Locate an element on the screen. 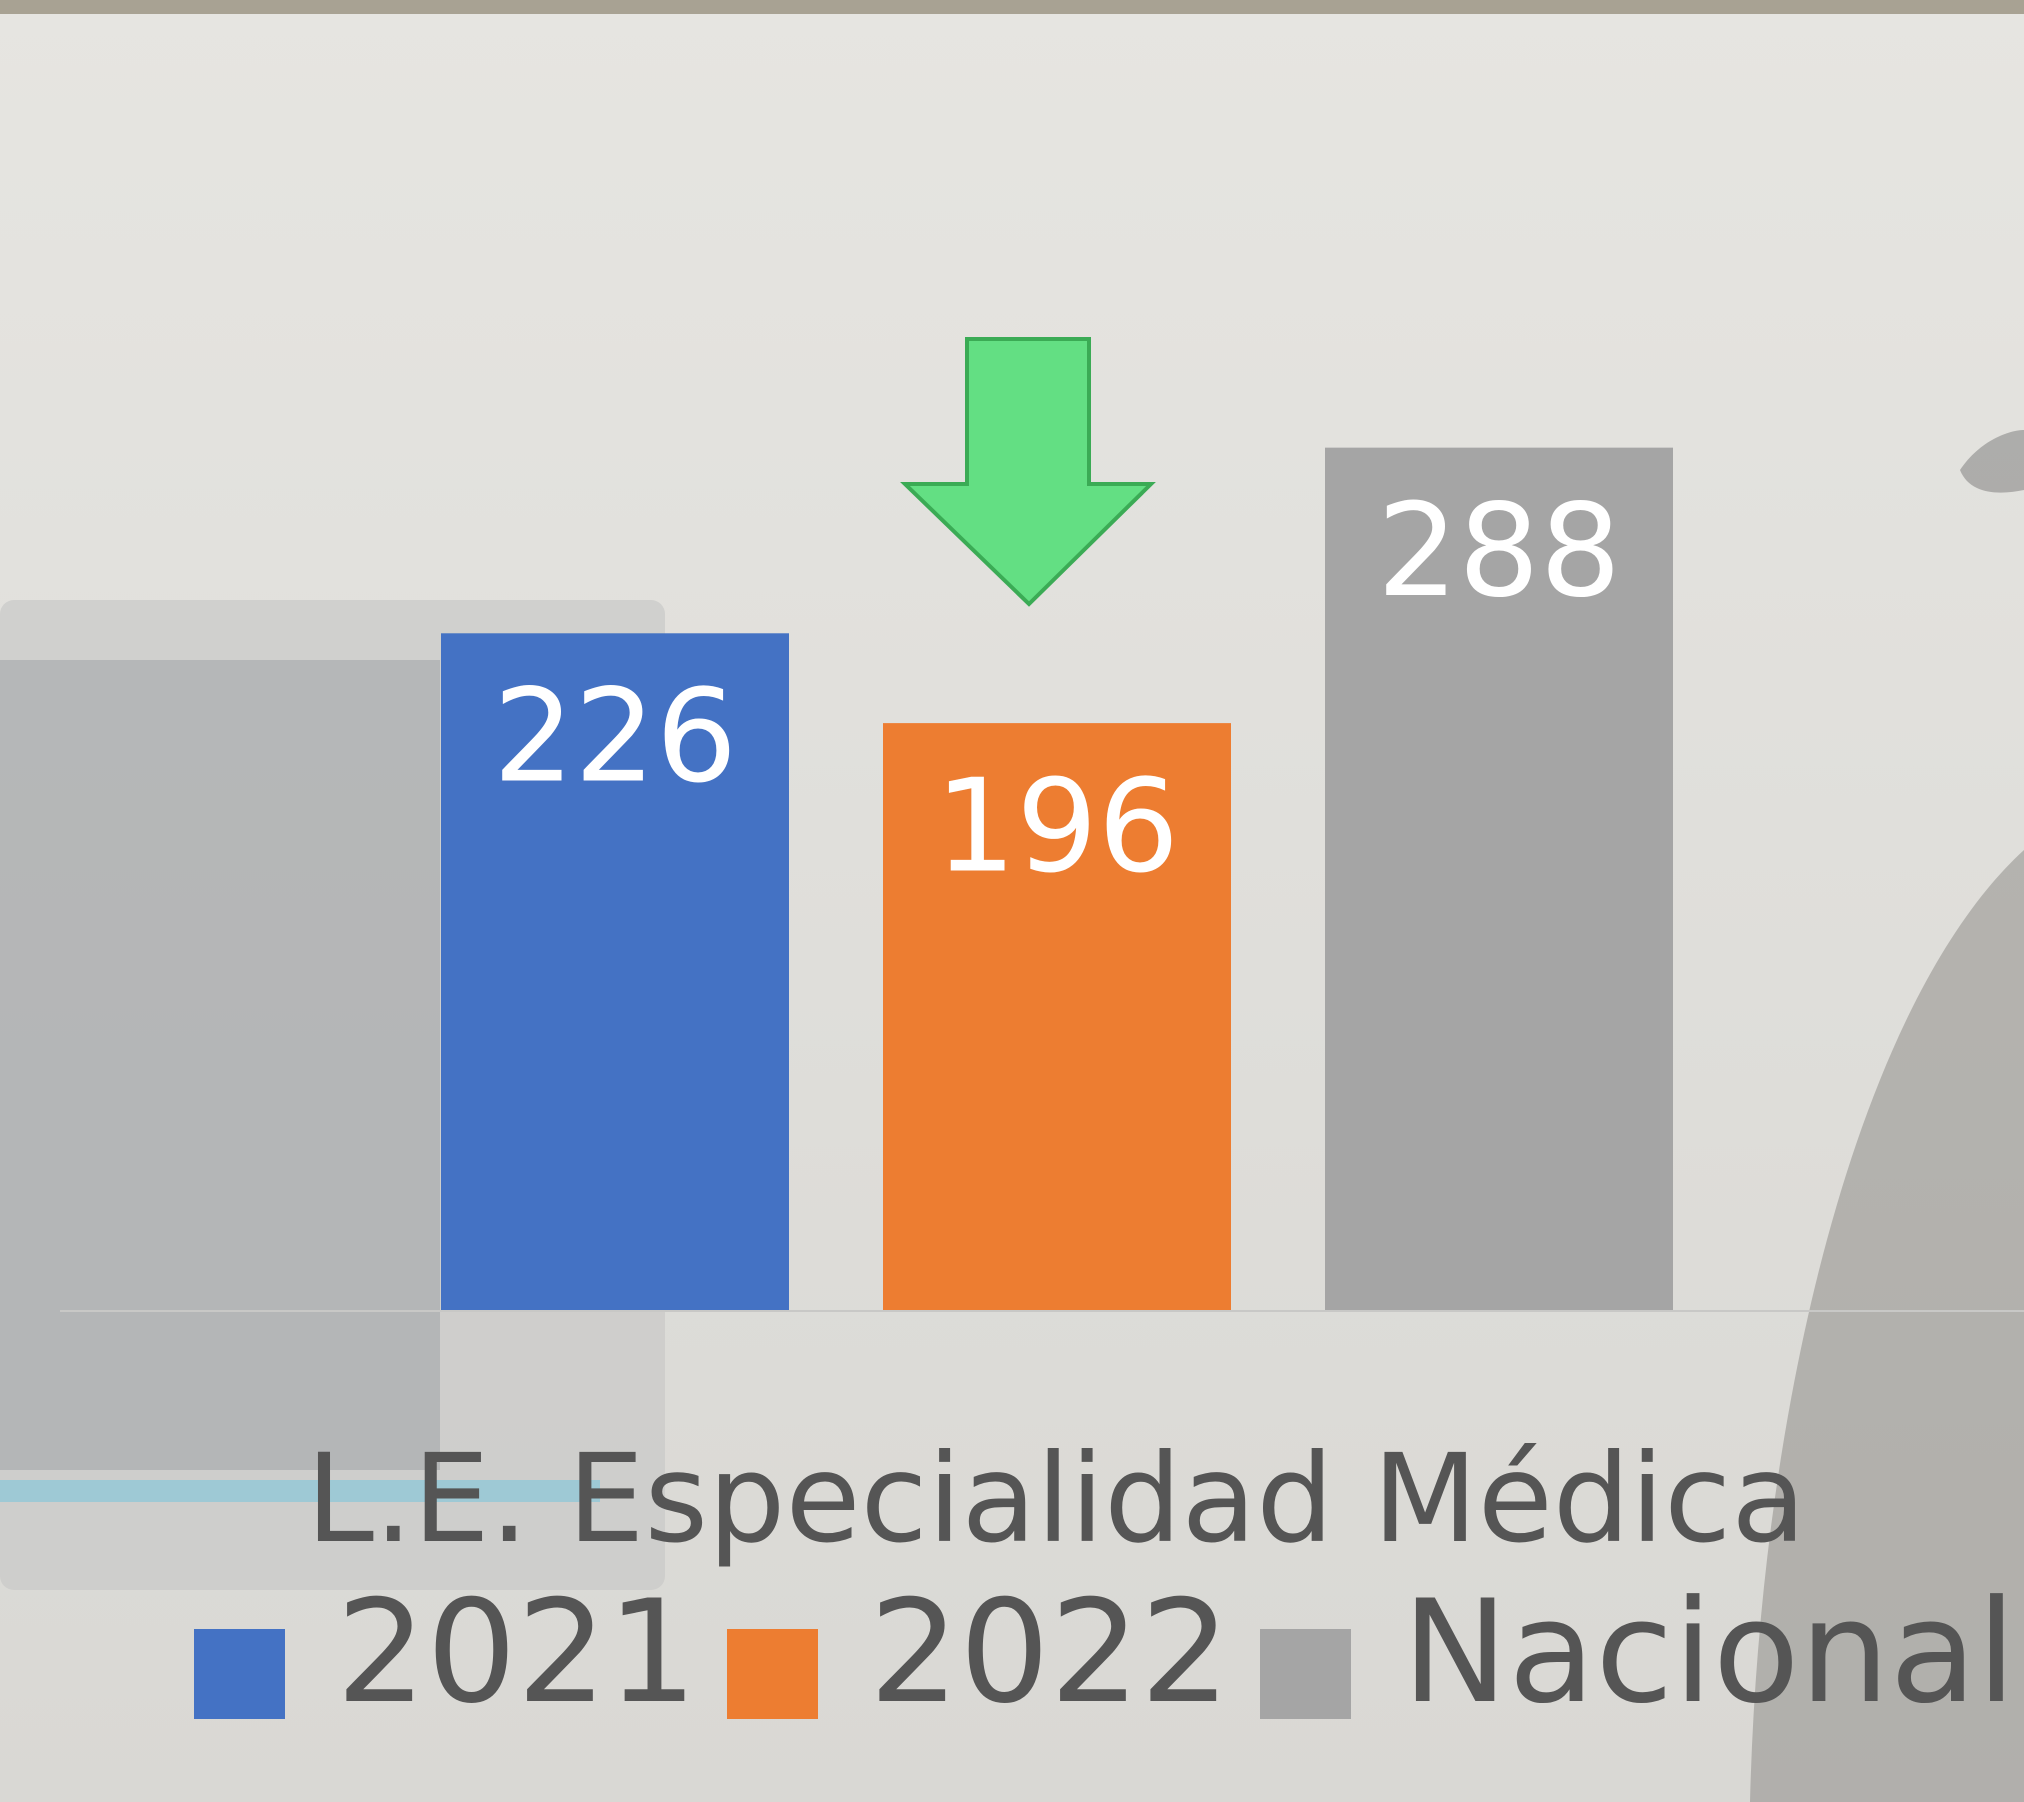 This screenshot has height=1802, width=2024. category-label: L.E. Especialidad Médica is located at coordinates (1056, 1499).